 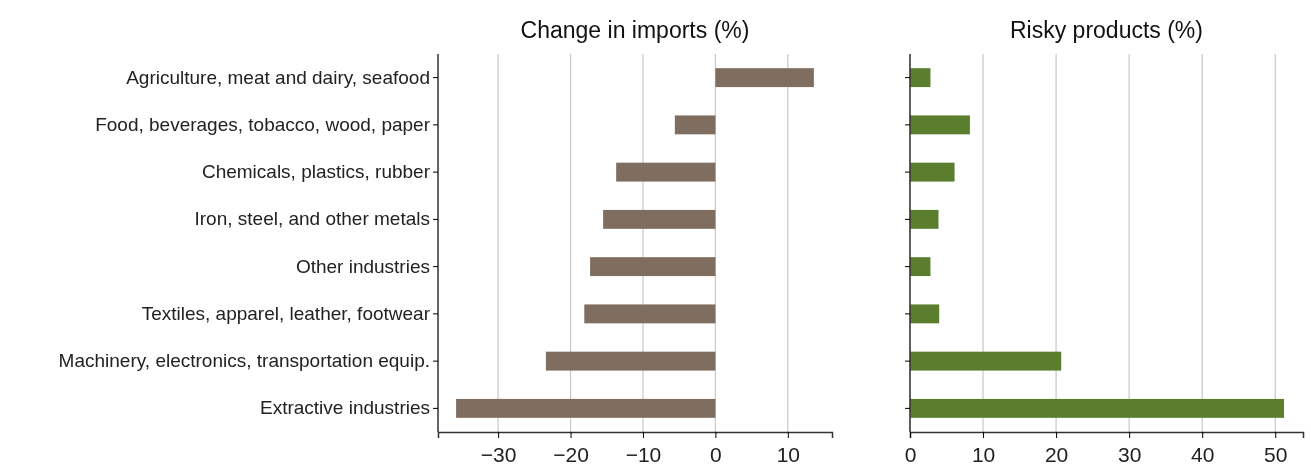 I want to click on y-tick-label: Machinery, electronics, transportation equip., so click(x=244, y=361).